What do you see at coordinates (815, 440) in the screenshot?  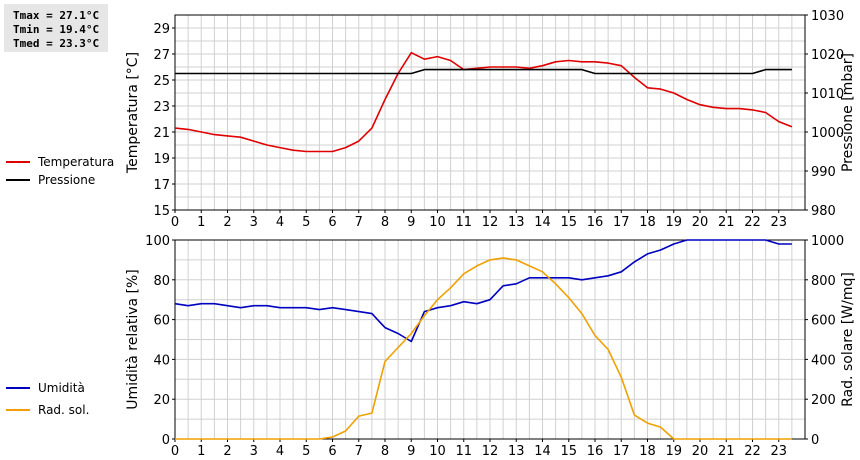 I see `y2-tick-label: 0` at bounding box center [815, 440].